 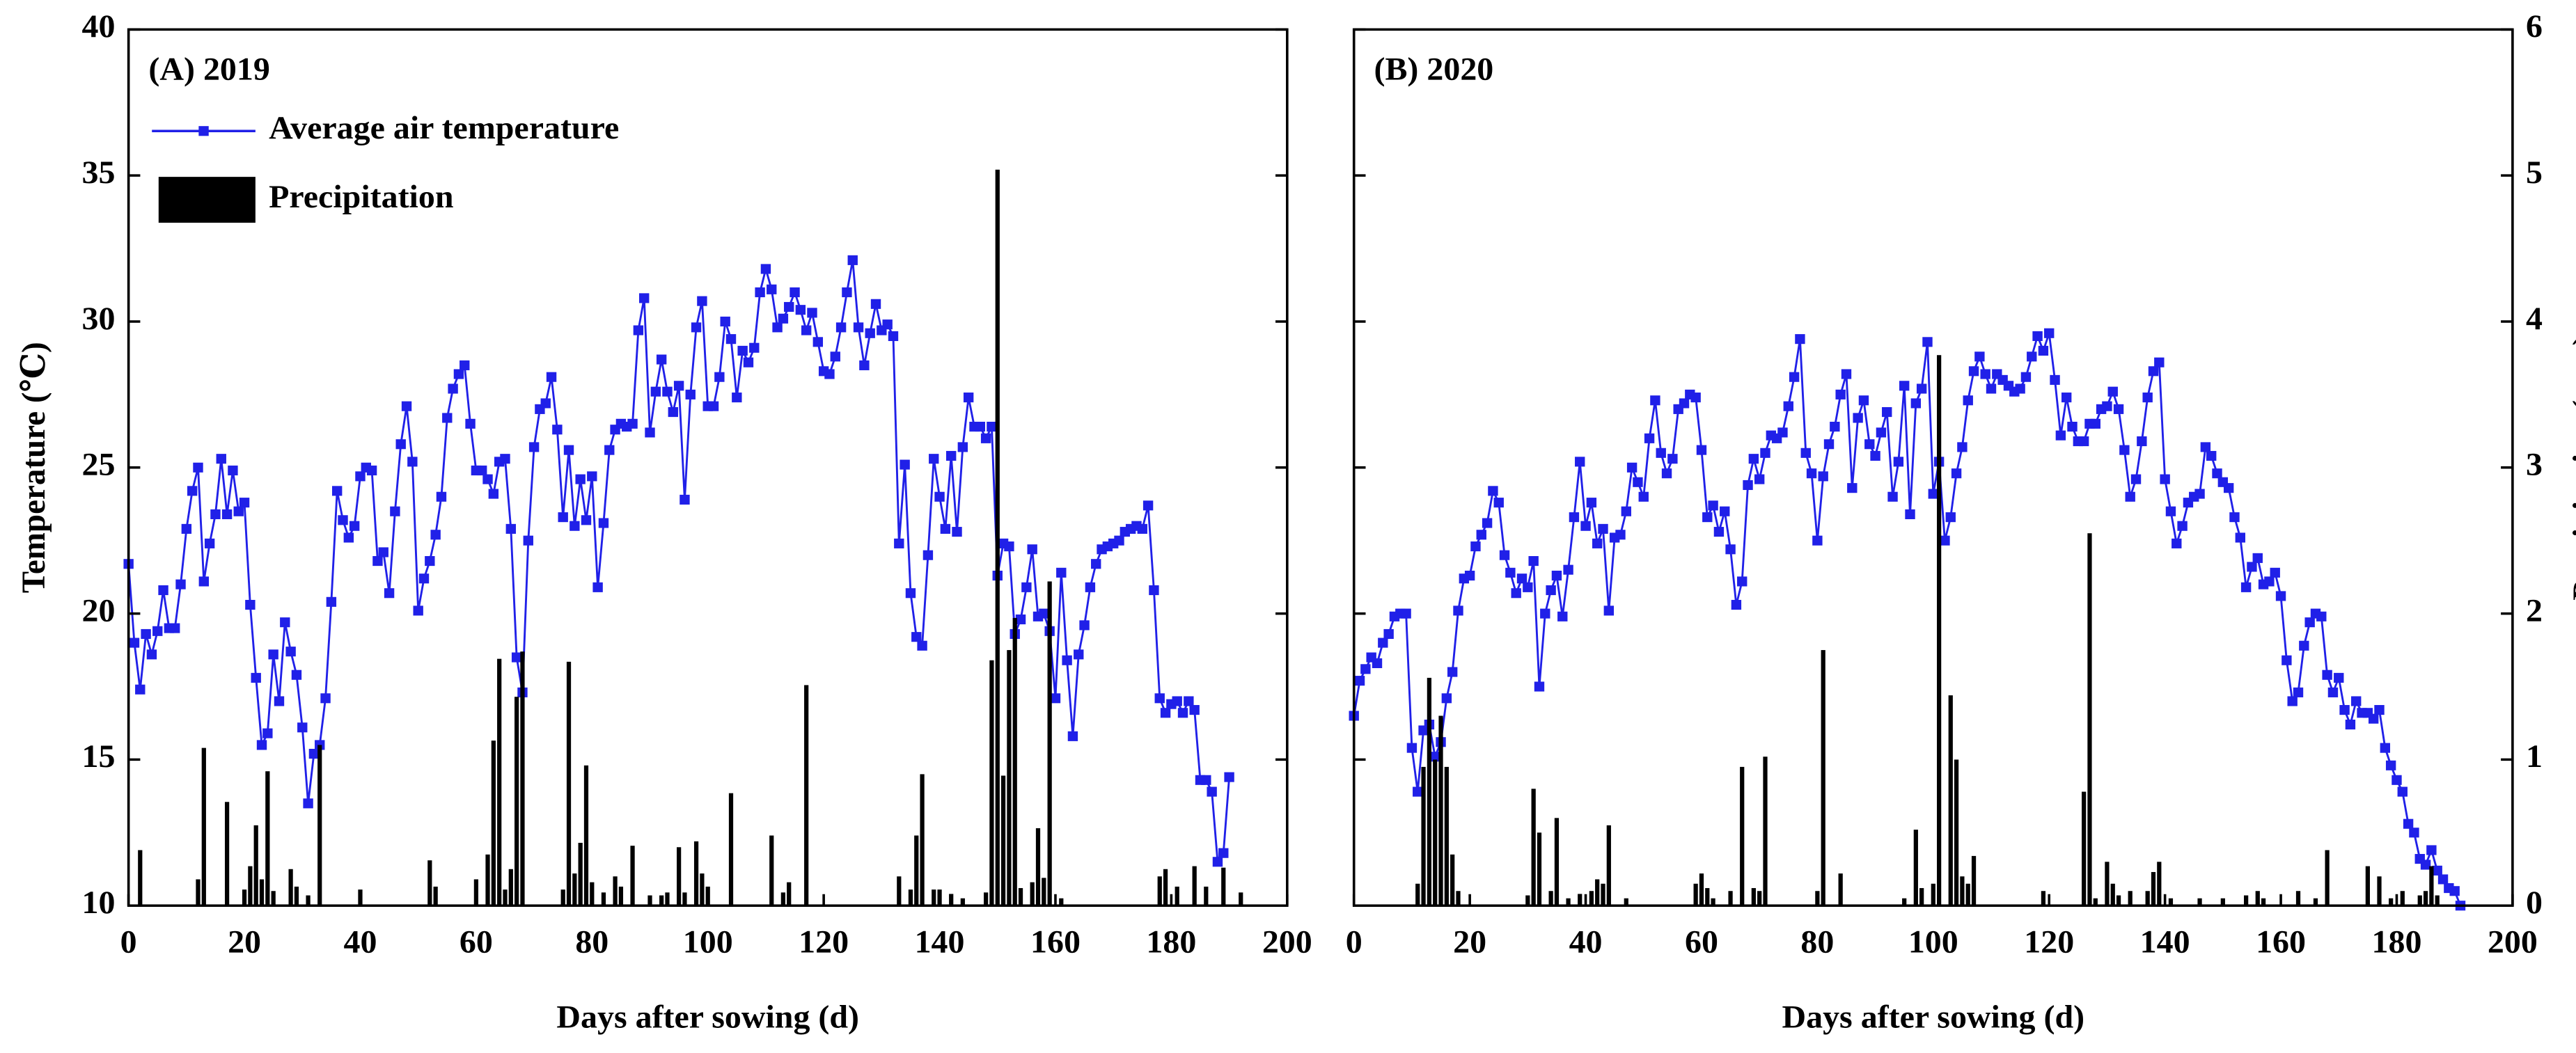 What do you see at coordinates (2534, 173) in the screenshot?
I see `y2-tick-label: 5` at bounding box center [2534, 173].